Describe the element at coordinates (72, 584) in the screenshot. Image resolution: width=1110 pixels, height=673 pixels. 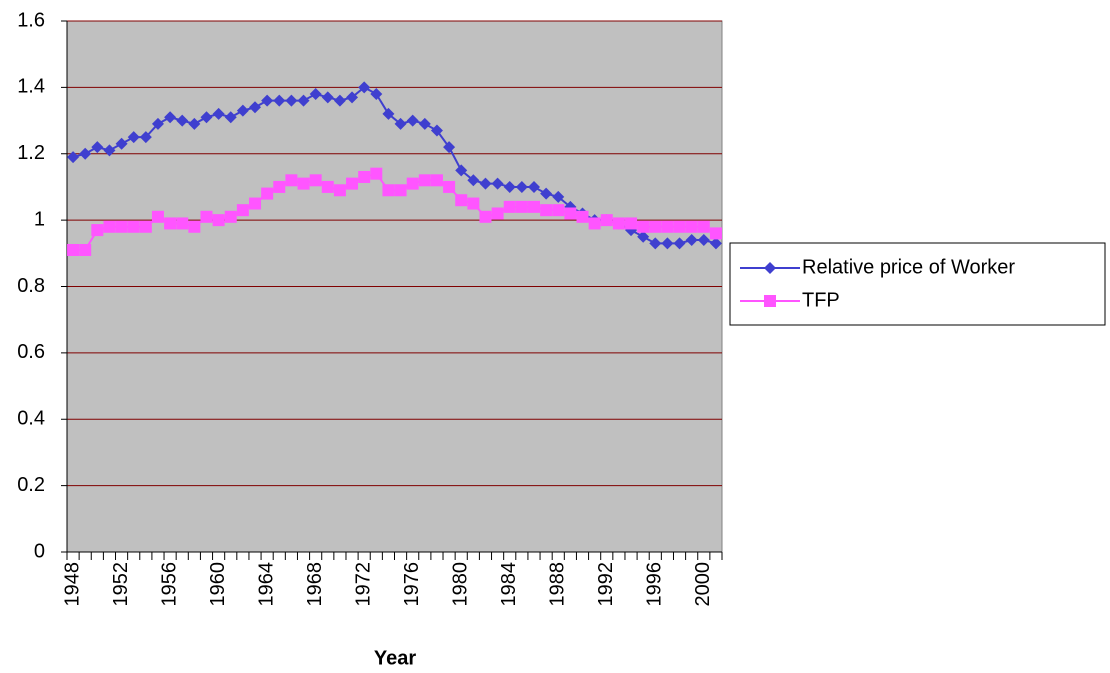
I see `x-tick-label: 1948` at that location.